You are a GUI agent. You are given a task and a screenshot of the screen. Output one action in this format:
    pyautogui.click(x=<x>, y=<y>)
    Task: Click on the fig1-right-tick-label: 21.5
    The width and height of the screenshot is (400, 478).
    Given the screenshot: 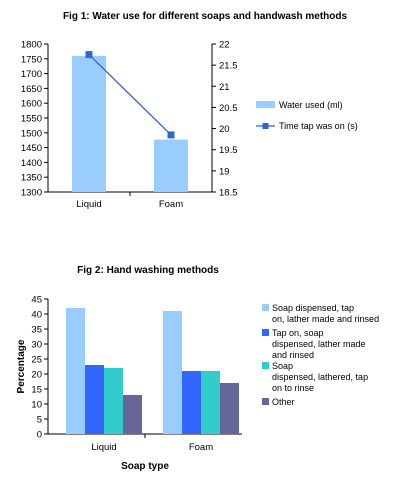 What is the action you would take?
    pyautogui.click(x=228, y=66)
    